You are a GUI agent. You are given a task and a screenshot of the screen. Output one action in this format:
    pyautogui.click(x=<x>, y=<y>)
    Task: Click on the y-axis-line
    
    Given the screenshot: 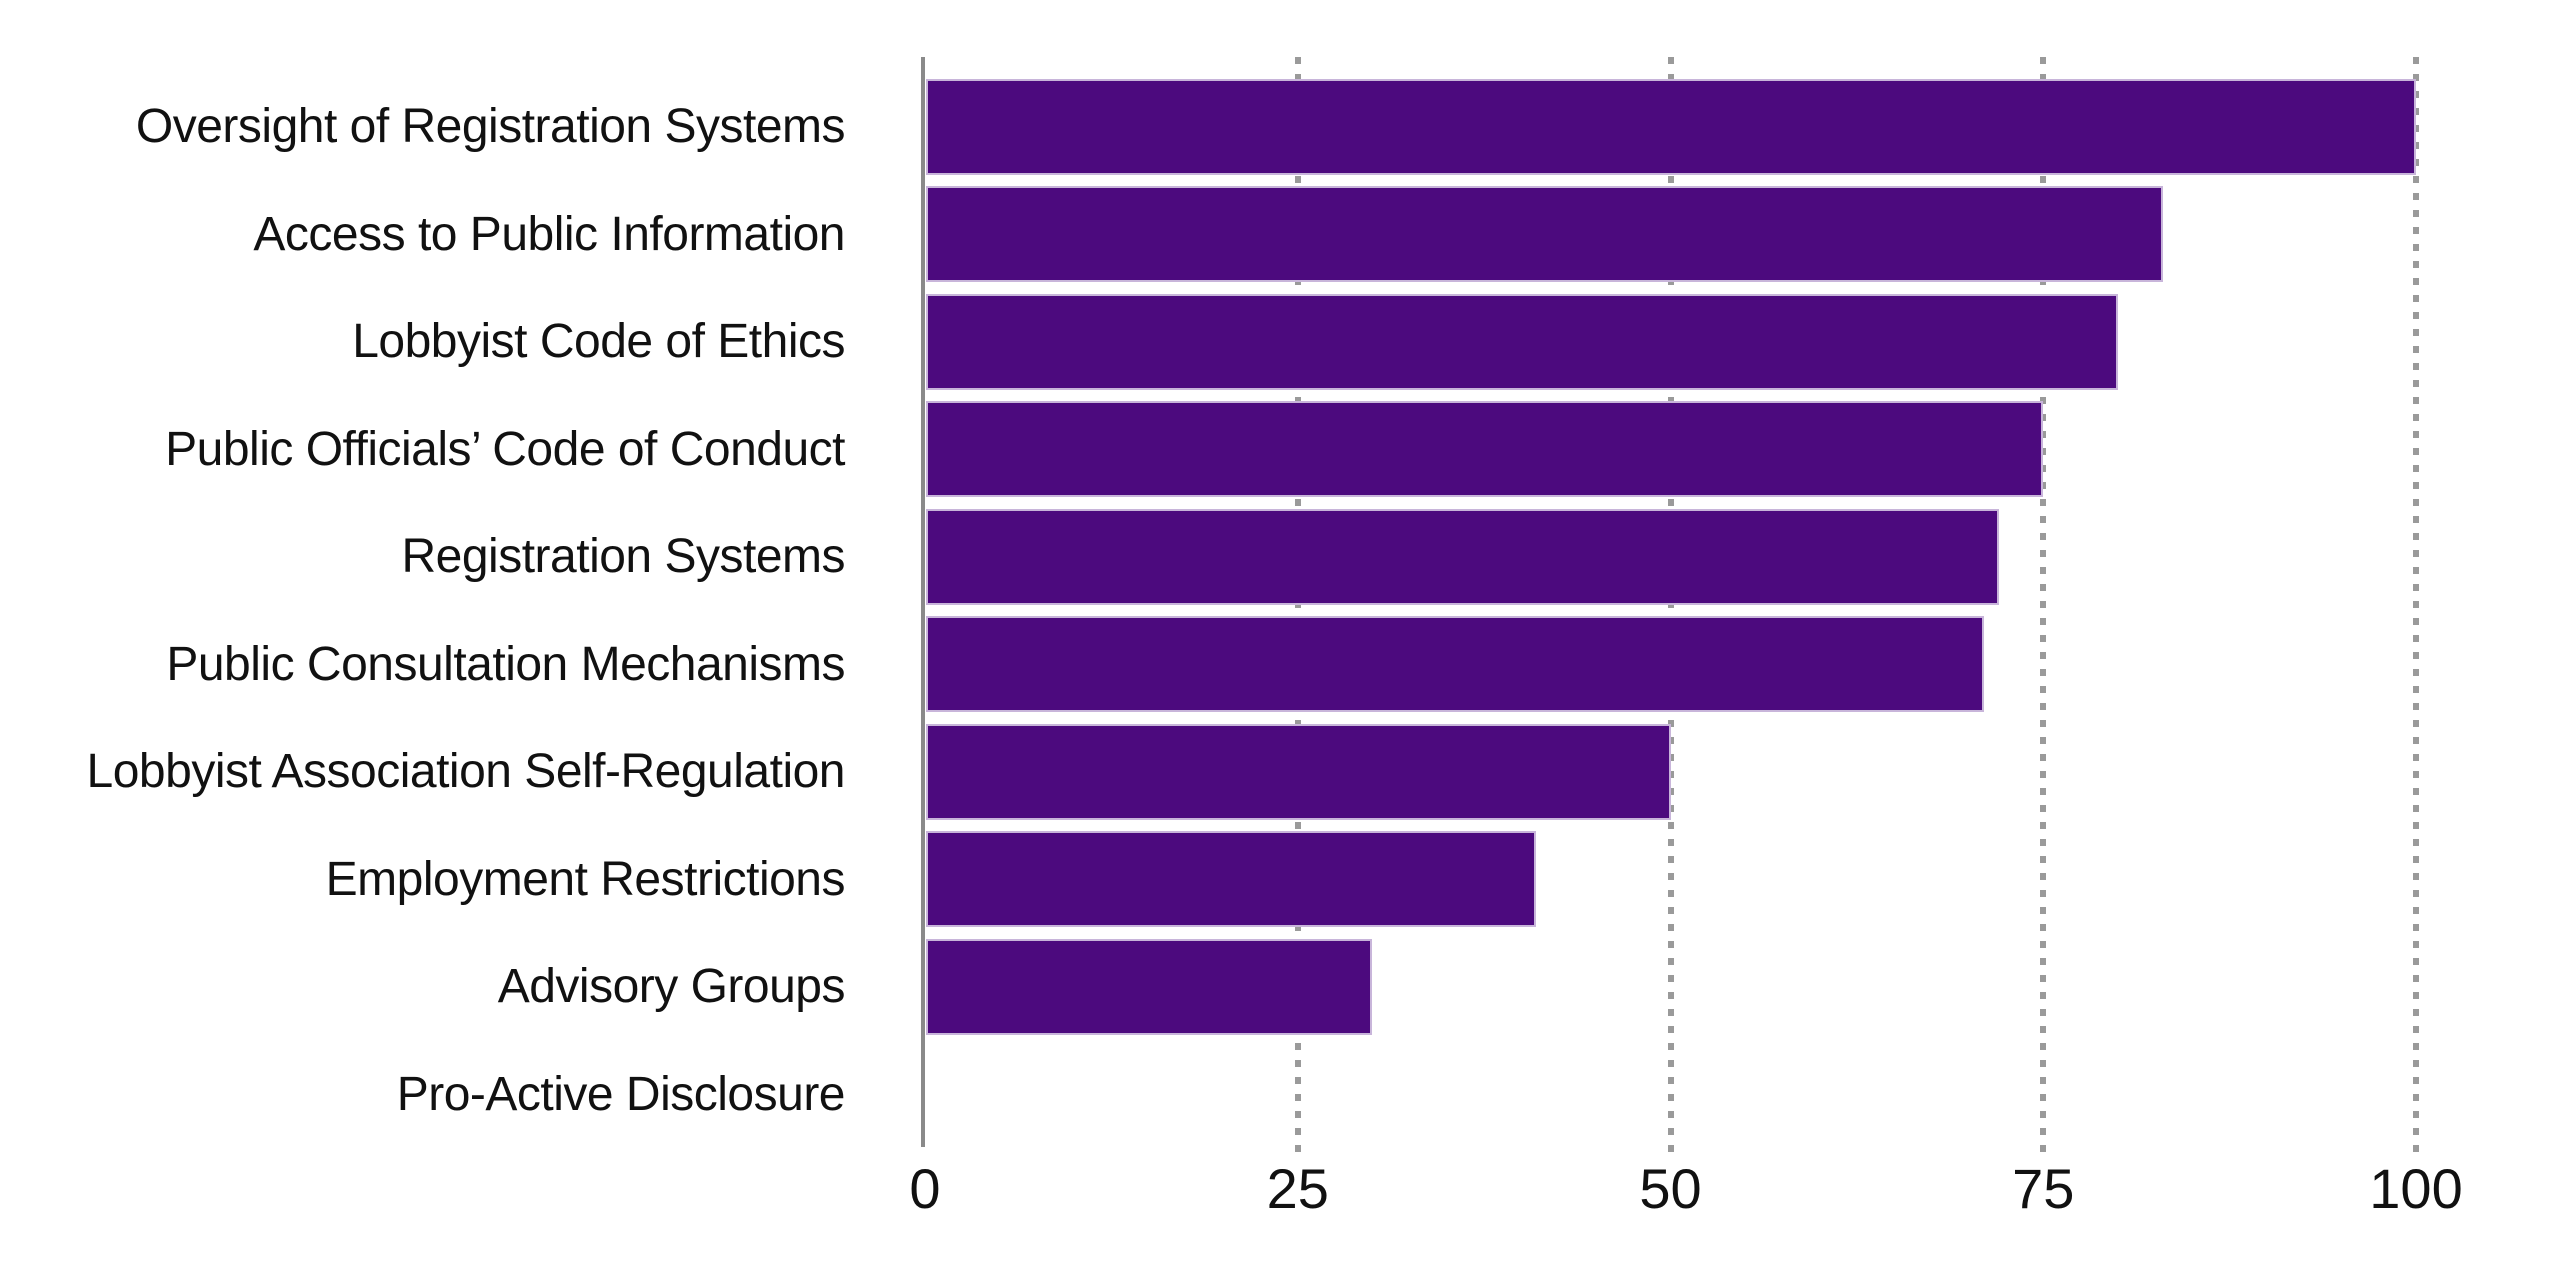 What is the action you would take?
    pyautogui.click(x=923, y=602)
    